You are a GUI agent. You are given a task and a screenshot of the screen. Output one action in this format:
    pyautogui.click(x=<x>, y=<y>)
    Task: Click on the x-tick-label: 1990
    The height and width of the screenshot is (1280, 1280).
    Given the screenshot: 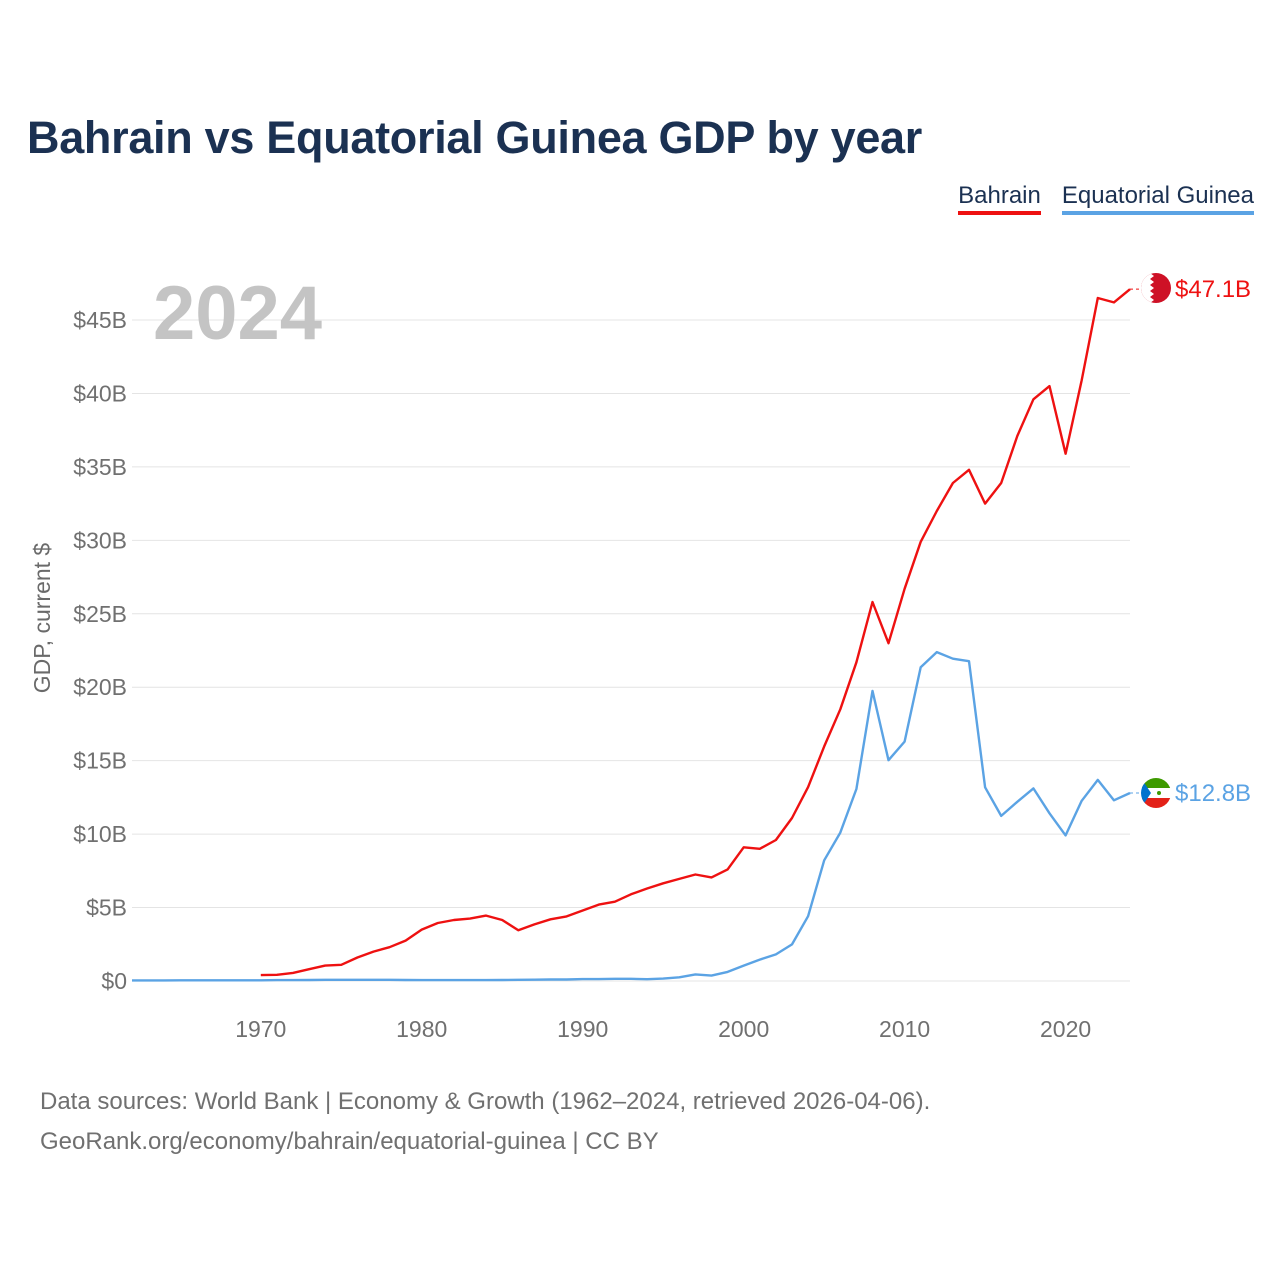 What is the action you would take?
    pyautogui.click(x=582, y=1029)
    